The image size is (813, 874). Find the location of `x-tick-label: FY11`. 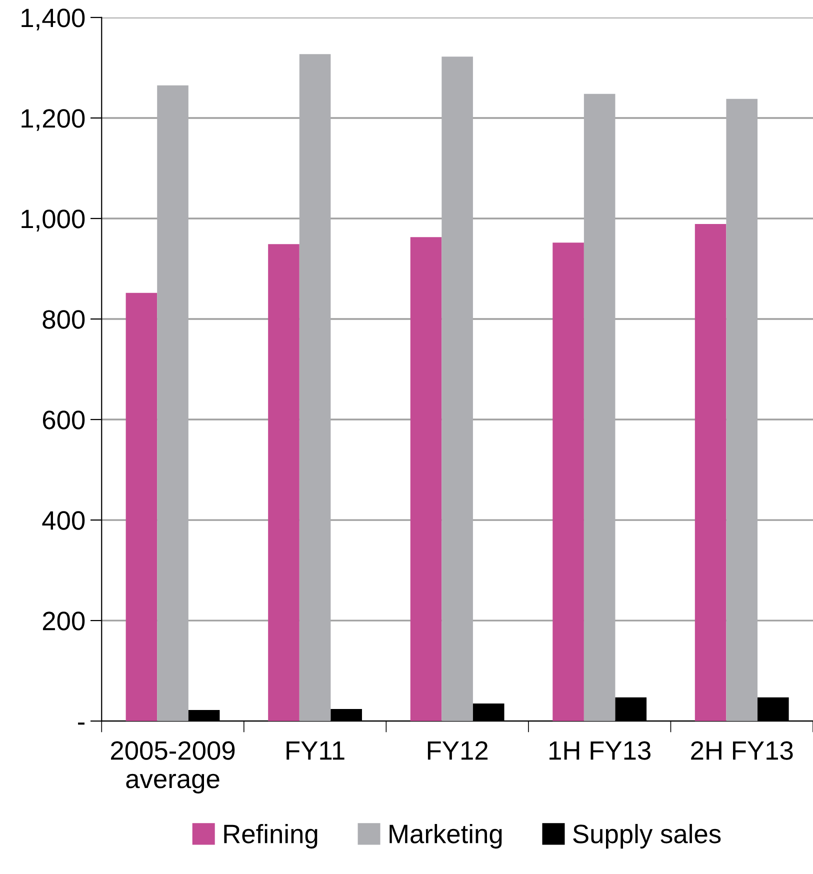

x-tick-label: FY11 is located at coordinates (315, 750).